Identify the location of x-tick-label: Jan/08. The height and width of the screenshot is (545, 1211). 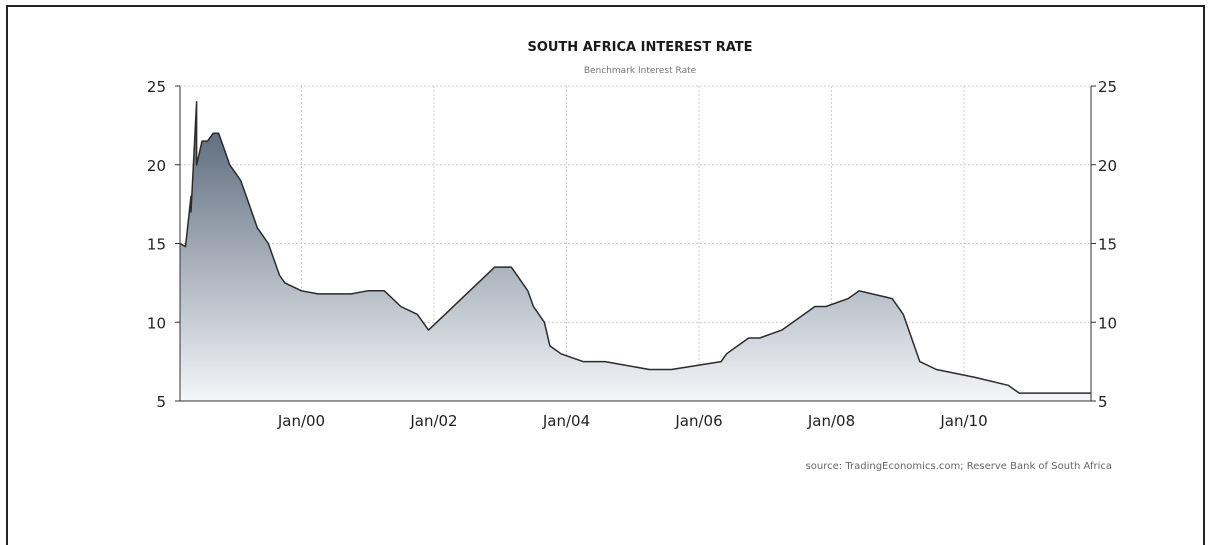
(831, 421).